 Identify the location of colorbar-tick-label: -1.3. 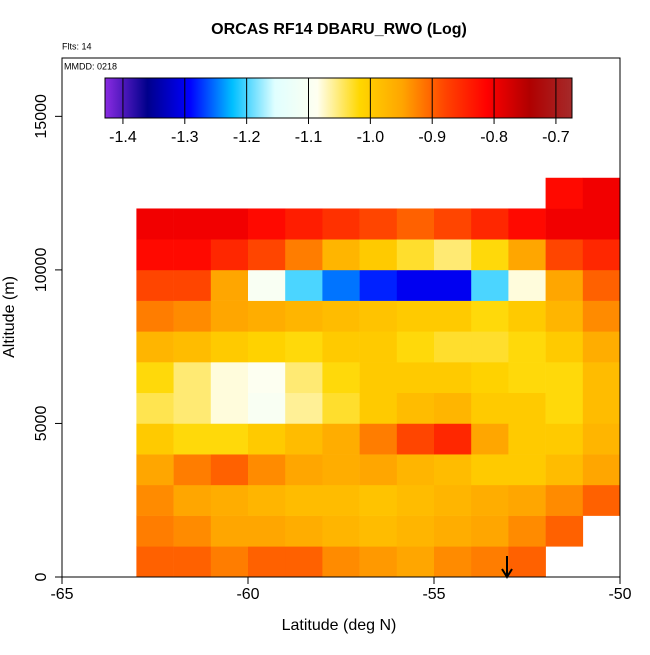
(185, 137).